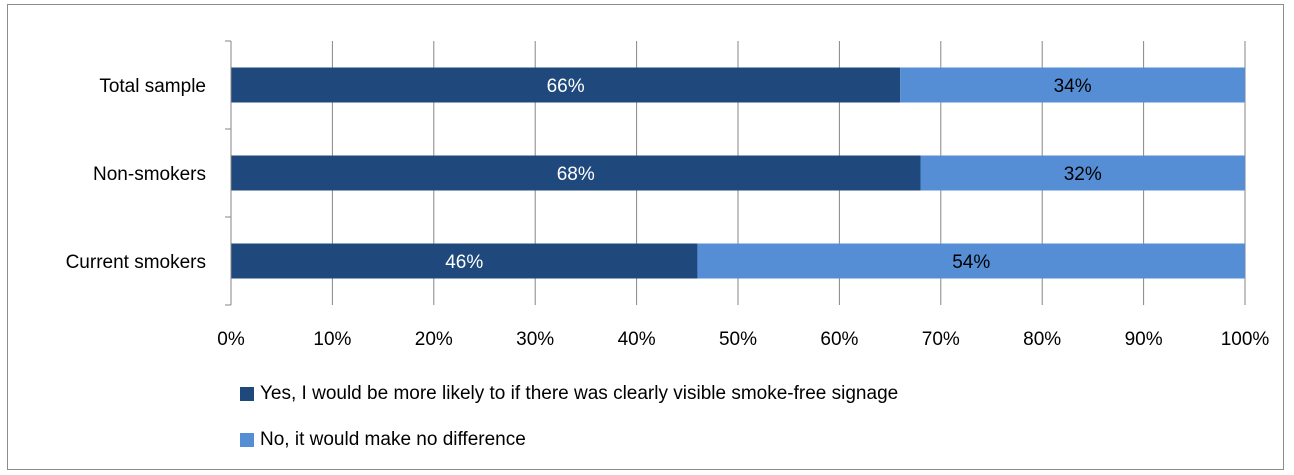 This screenshot has width=1294, height=475. Describe the element at coordinates (535, 339) in the screenshot. I see `x-tick-label: 30%` at that location.